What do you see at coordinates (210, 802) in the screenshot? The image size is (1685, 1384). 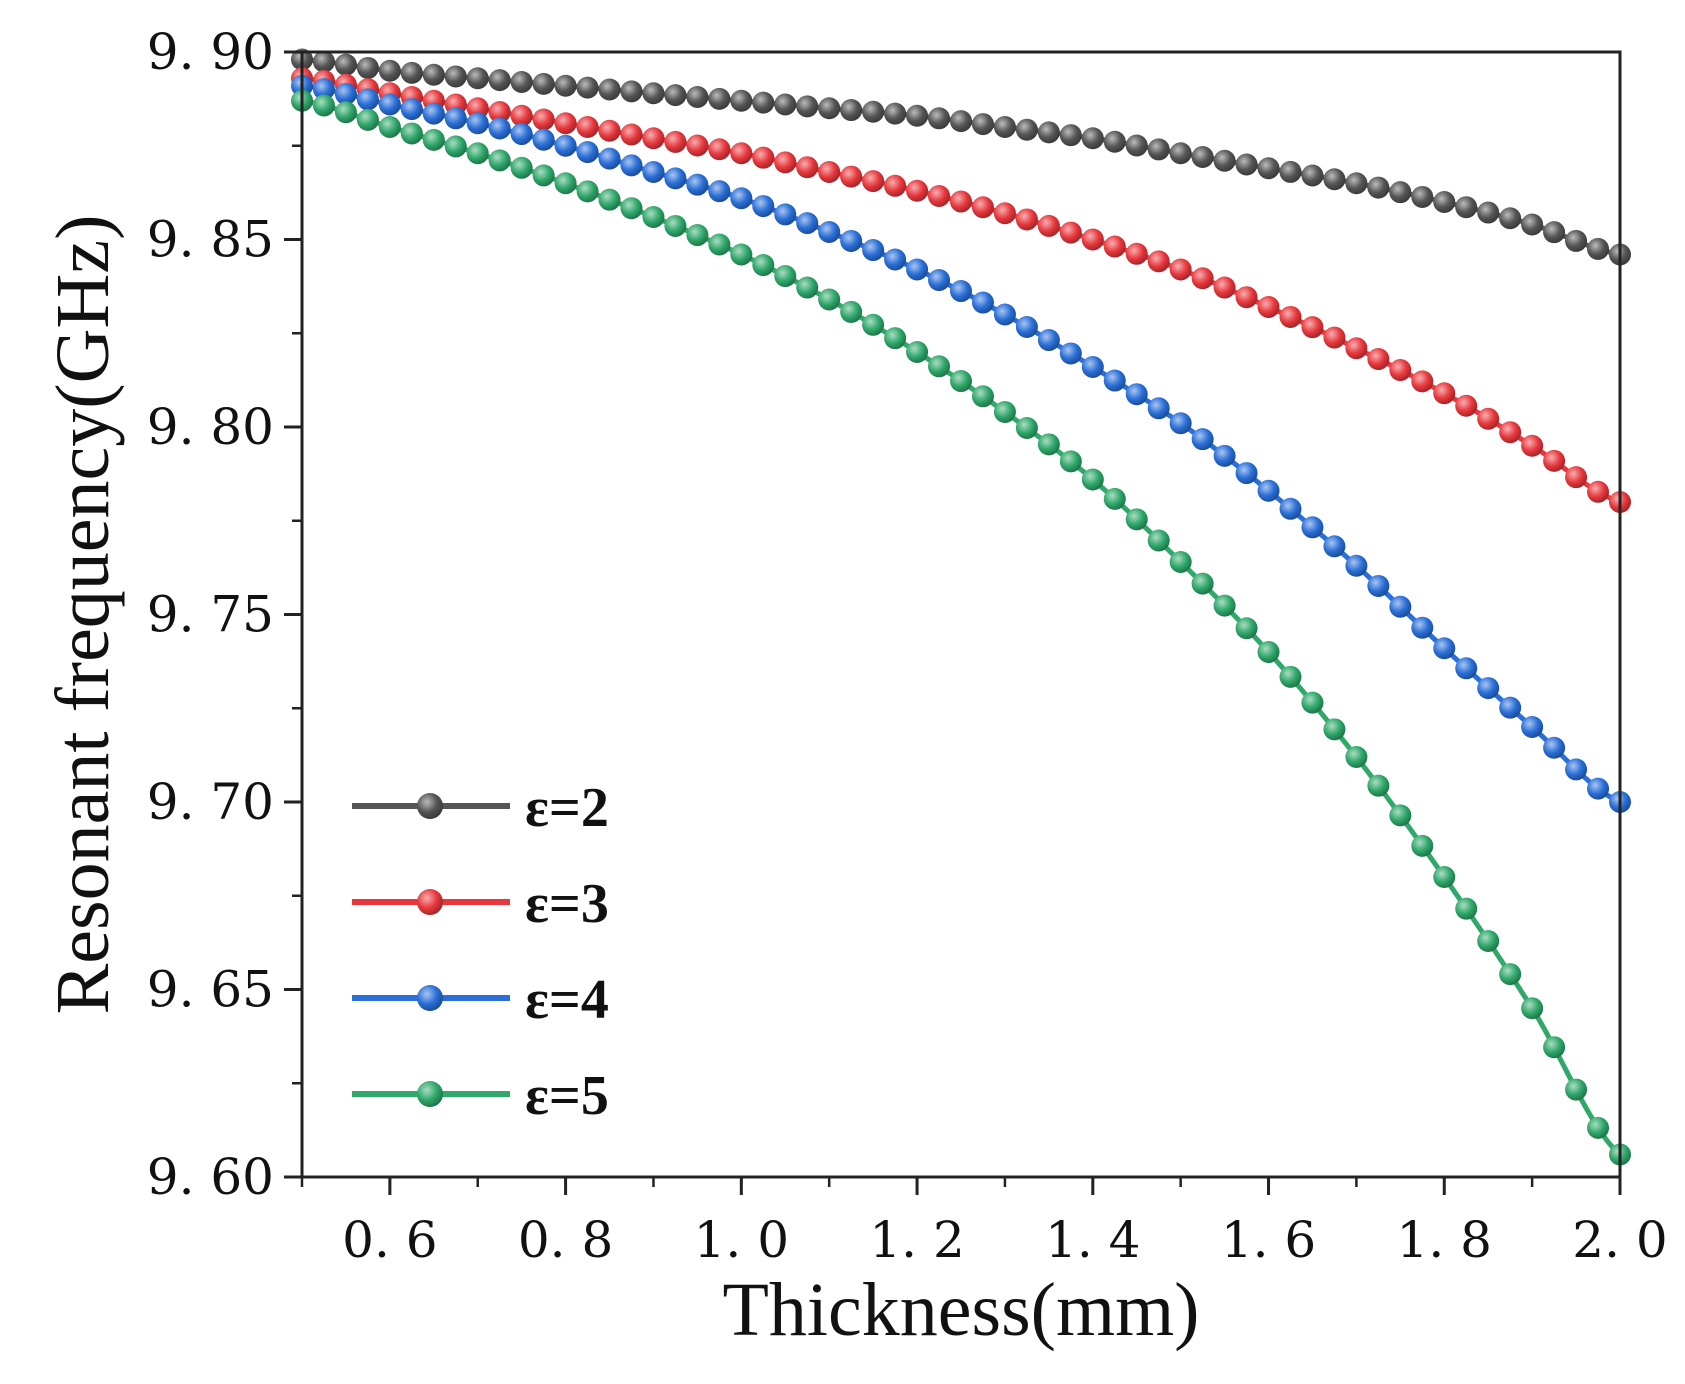 I see `y-tick-label: 9. 70` at bounding box center [210, 802].